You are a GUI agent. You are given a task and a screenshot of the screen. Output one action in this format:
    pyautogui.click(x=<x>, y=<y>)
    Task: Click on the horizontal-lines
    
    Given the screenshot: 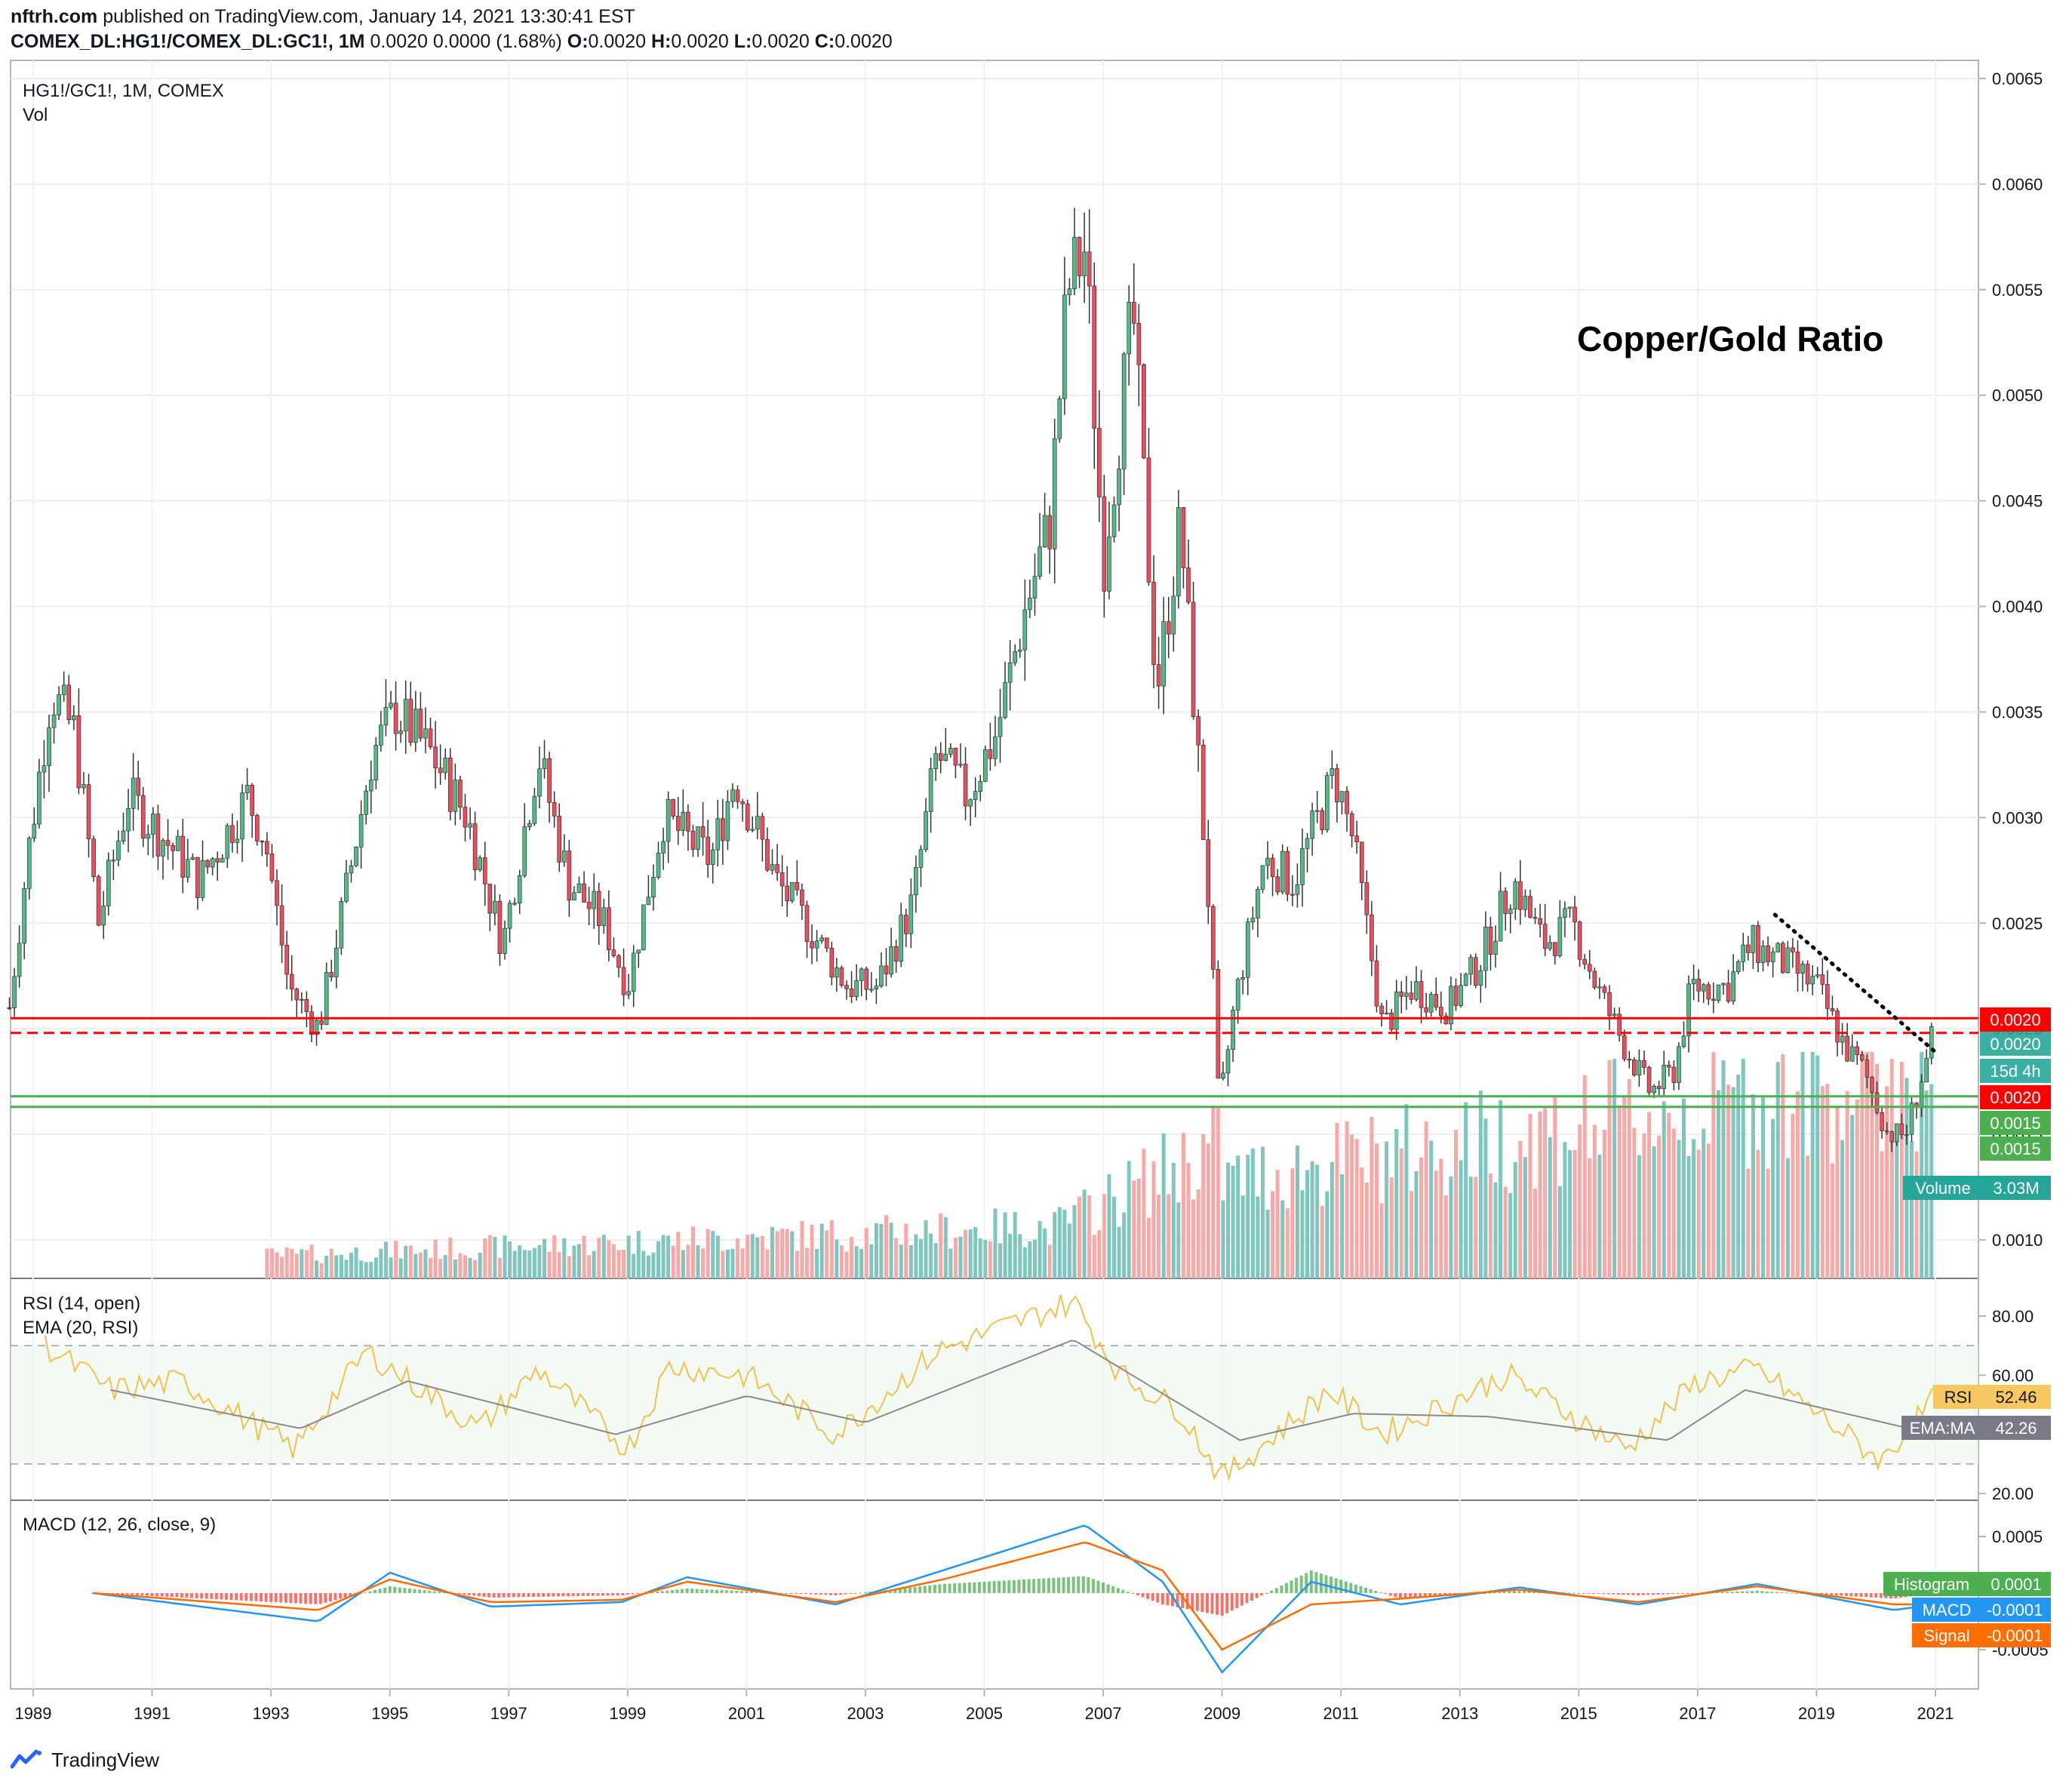 What is the action you would take?
    pyautogui.click(x=994, y=1063)
    